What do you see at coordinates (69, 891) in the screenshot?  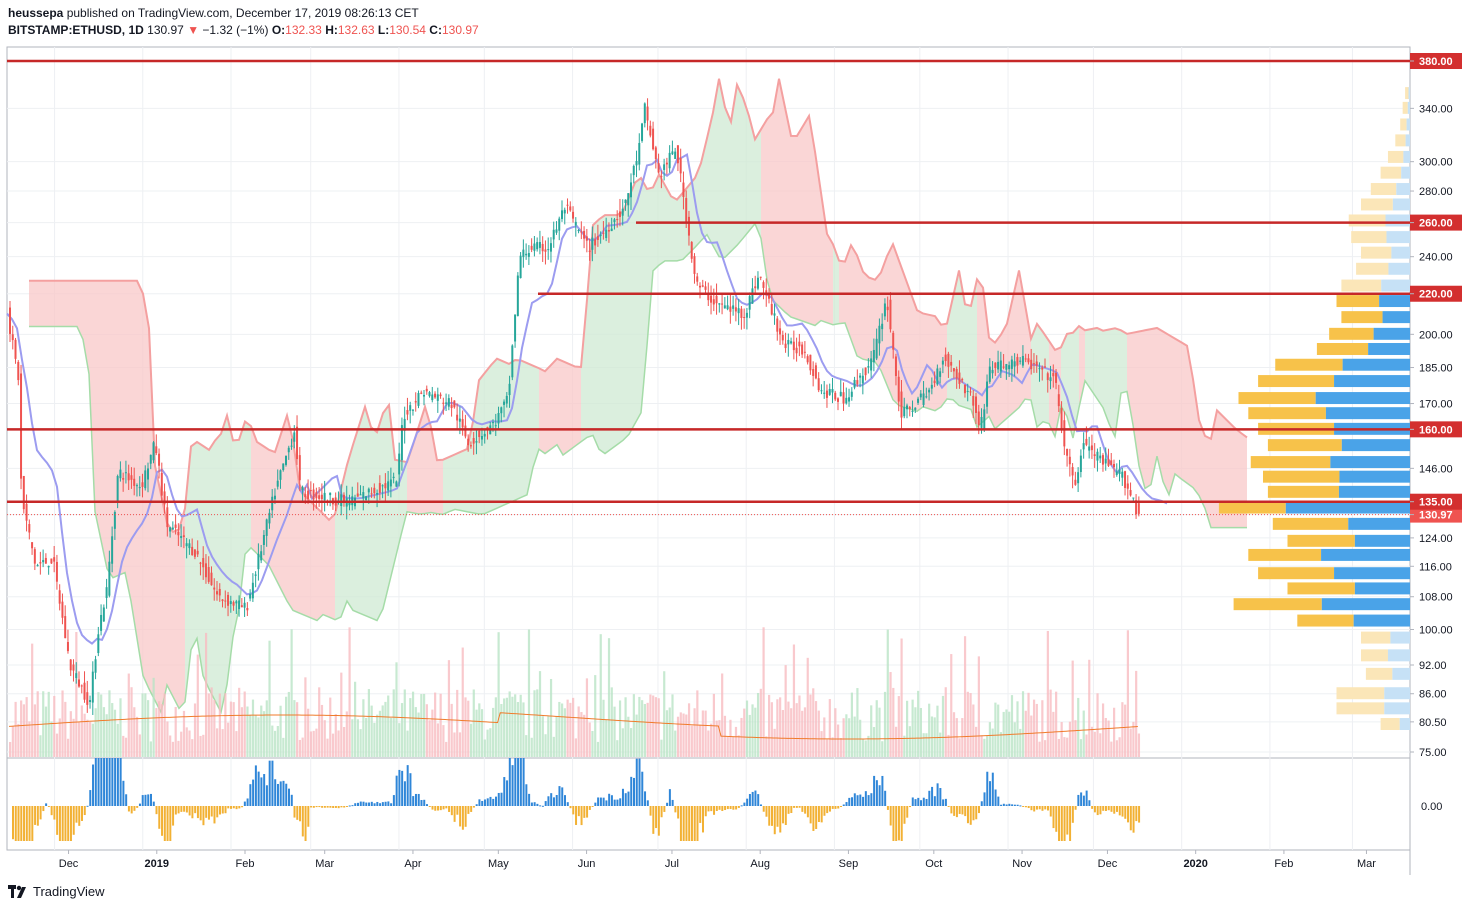 I see `brand-name: TradingView` at bounding box center [69, 891].